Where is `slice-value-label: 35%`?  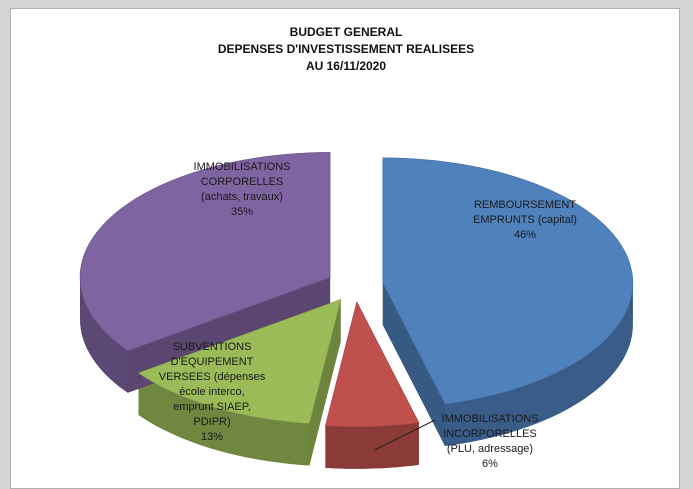 slice-value-label: 35% is located at coordinates (242, 212).